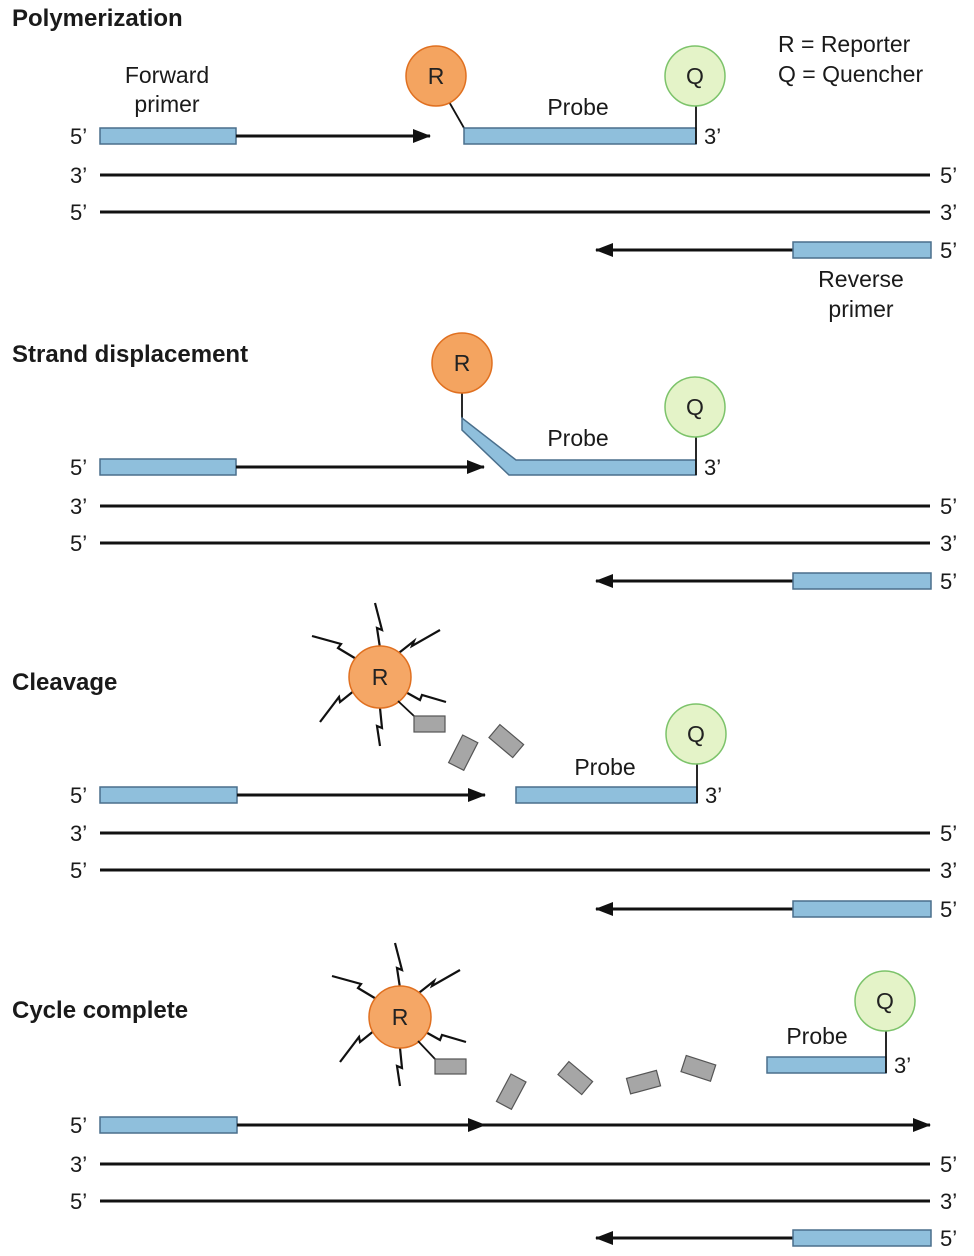 The width and height of the screenshot is (974, 1256). Describe the element at coordinates (100, 1010) in the screenshot. I see `panel-title: Cycle complete` at that location.